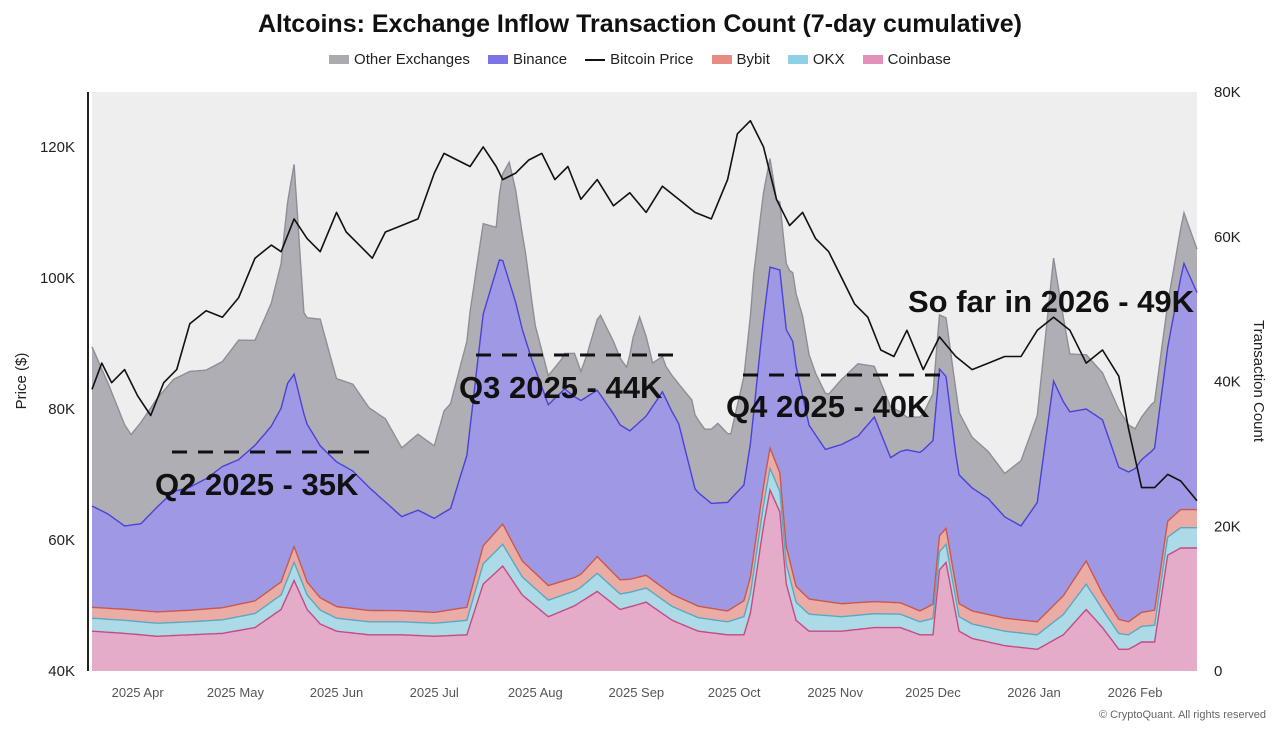  What do you see at coordinates (434, 692) in the screenshot?
I see `x-tick-label: 2025 Jul` at bounding box center [434, 692].